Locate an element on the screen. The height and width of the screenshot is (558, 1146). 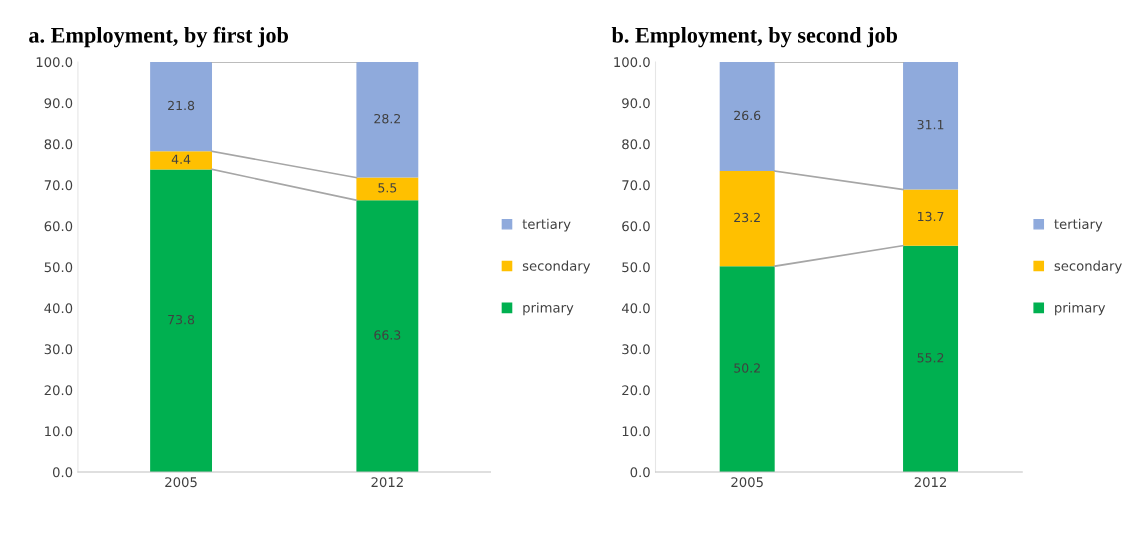
data-label: 55.2 is located at coordinates (930, 358).